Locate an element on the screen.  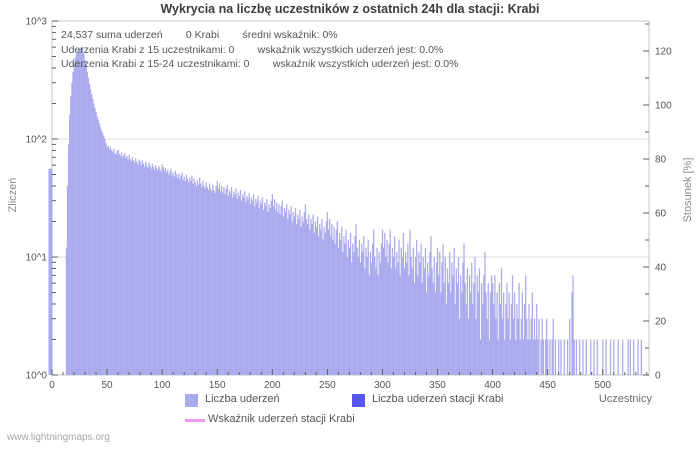
y-left-tick-label: 10^2 is located at coordinates (37, 140).